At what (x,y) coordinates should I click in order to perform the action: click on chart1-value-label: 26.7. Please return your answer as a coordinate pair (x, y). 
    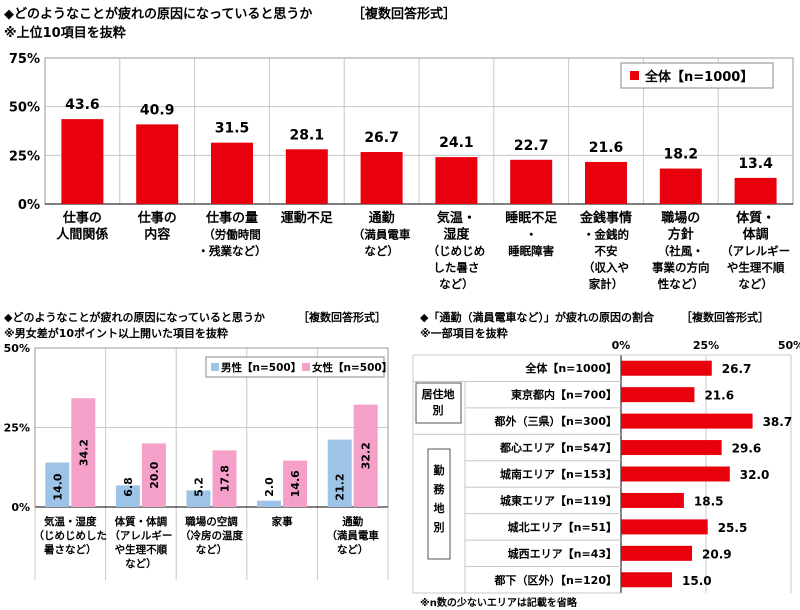
    Looking at the image, I should click on (381, 138).